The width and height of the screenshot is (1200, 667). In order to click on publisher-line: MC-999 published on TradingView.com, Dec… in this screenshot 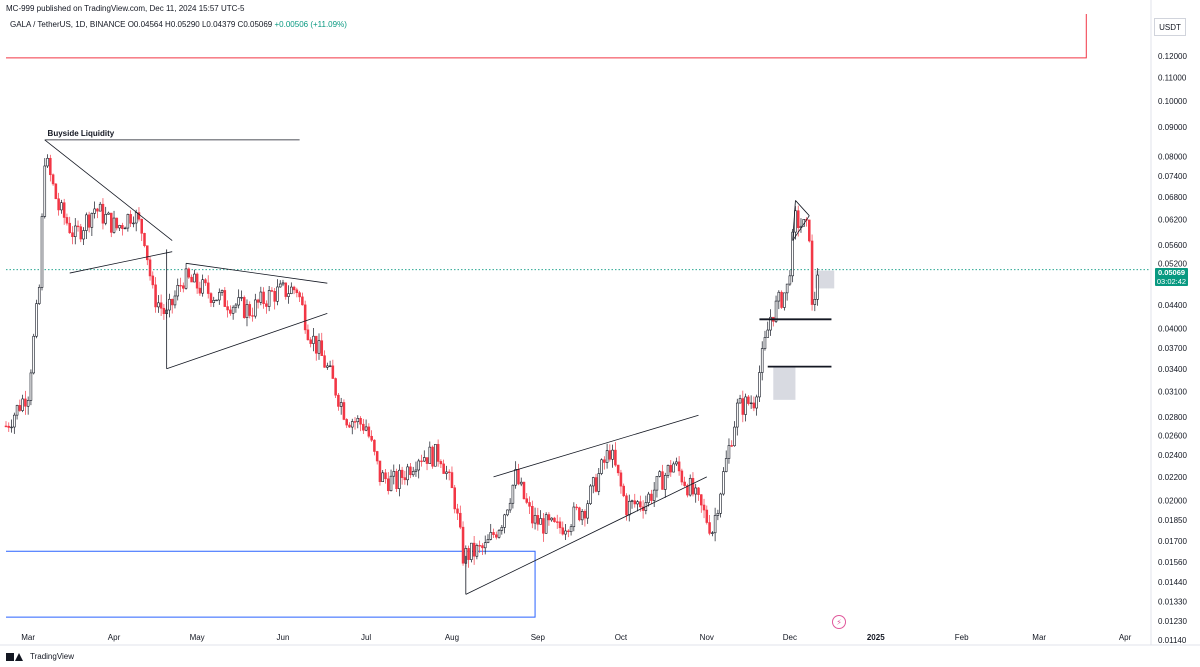, I will do `click(125, 8)`.